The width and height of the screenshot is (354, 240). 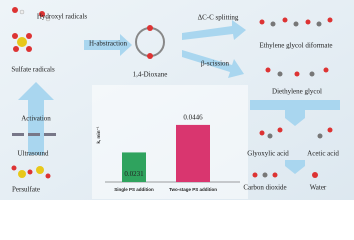 What do you see at coordinates (295, 46) in the screenshot?
I see `label: Ethylene glycol diformate` at bounding box center [295, 46].